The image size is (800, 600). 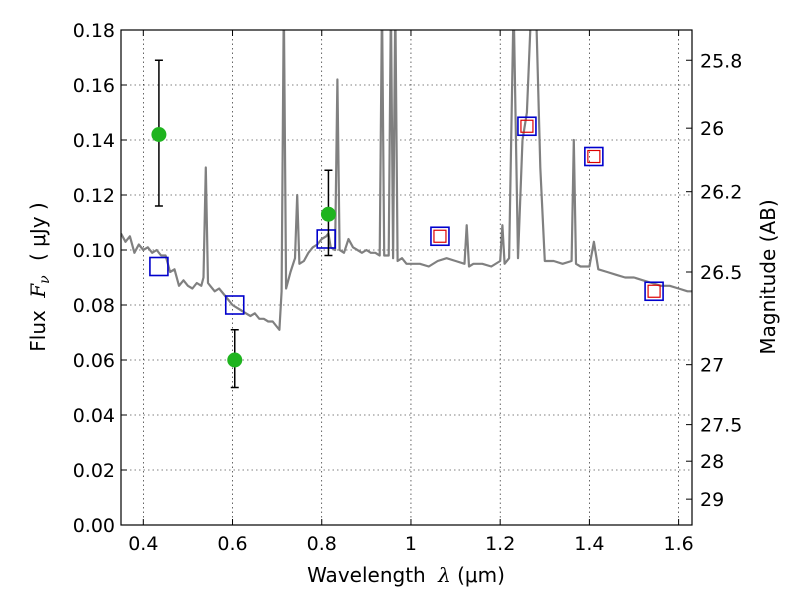 I want to click on y2-tick-label: 27.5, so click(x=721, y=426).